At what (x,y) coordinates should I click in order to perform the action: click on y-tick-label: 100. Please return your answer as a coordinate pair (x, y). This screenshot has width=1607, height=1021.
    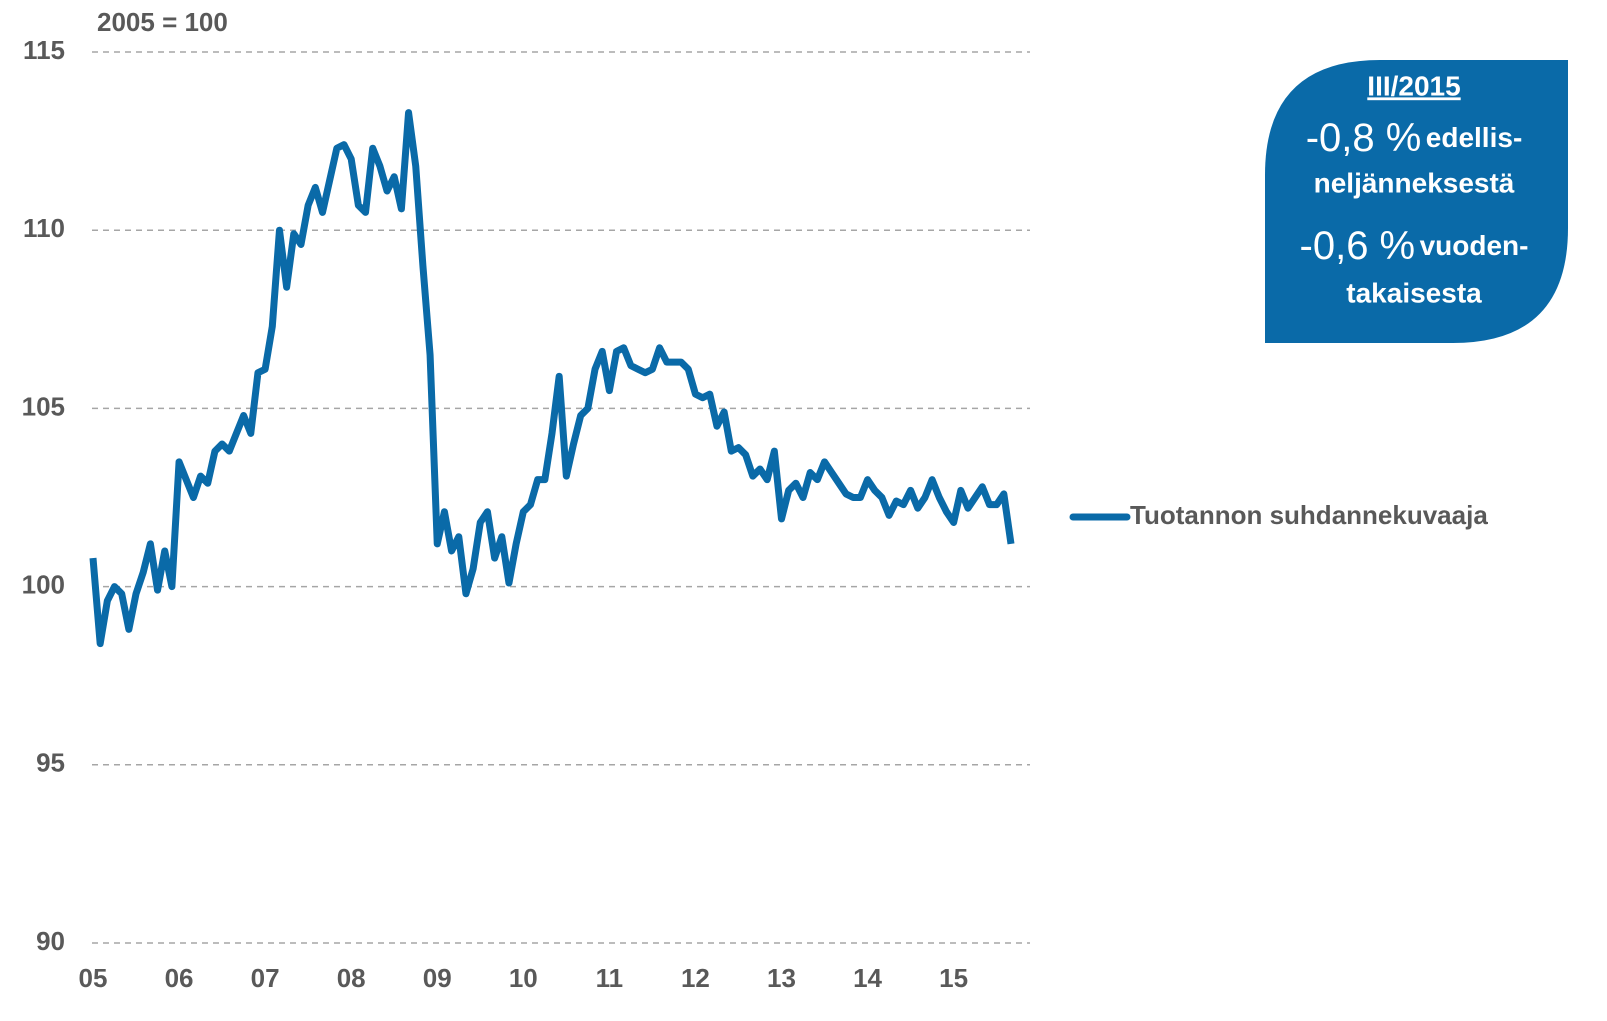
    Looking at the image, I should click on (43, 584).